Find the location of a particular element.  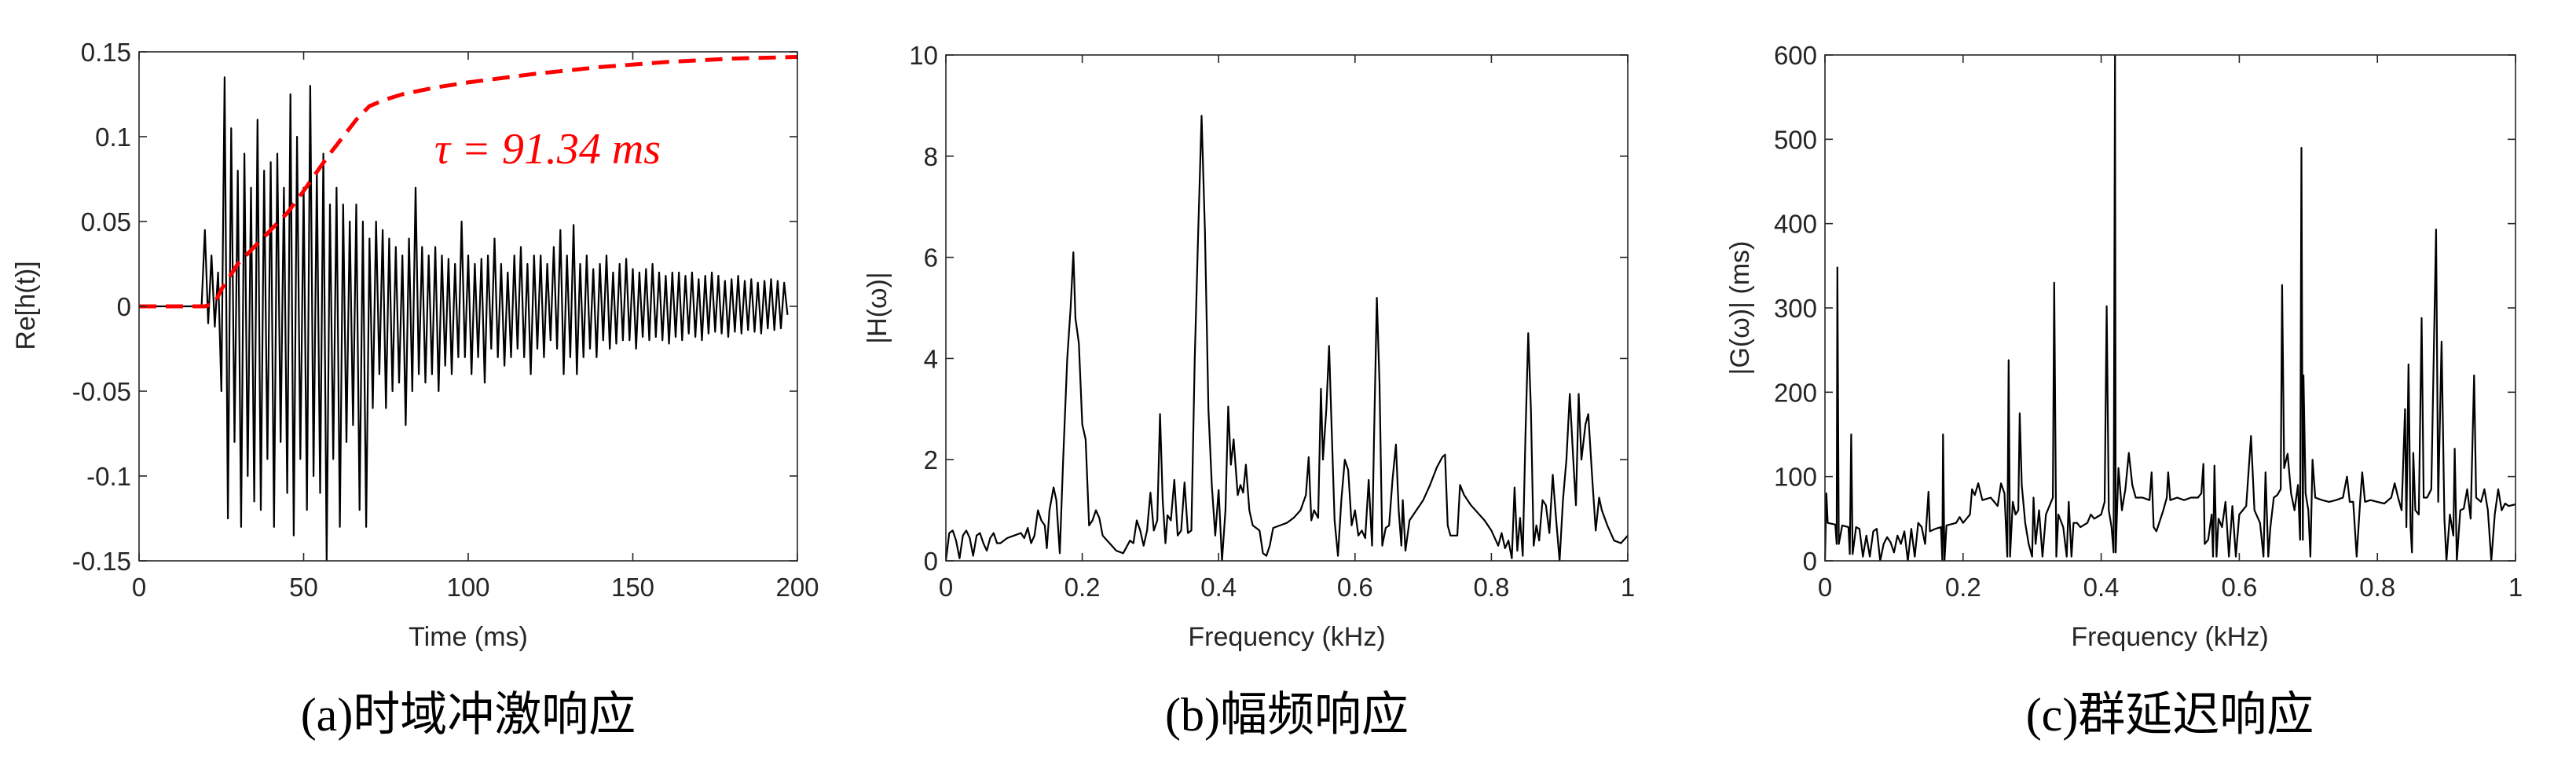

y-tick-label: 10 is located at coordinates (923, 55).